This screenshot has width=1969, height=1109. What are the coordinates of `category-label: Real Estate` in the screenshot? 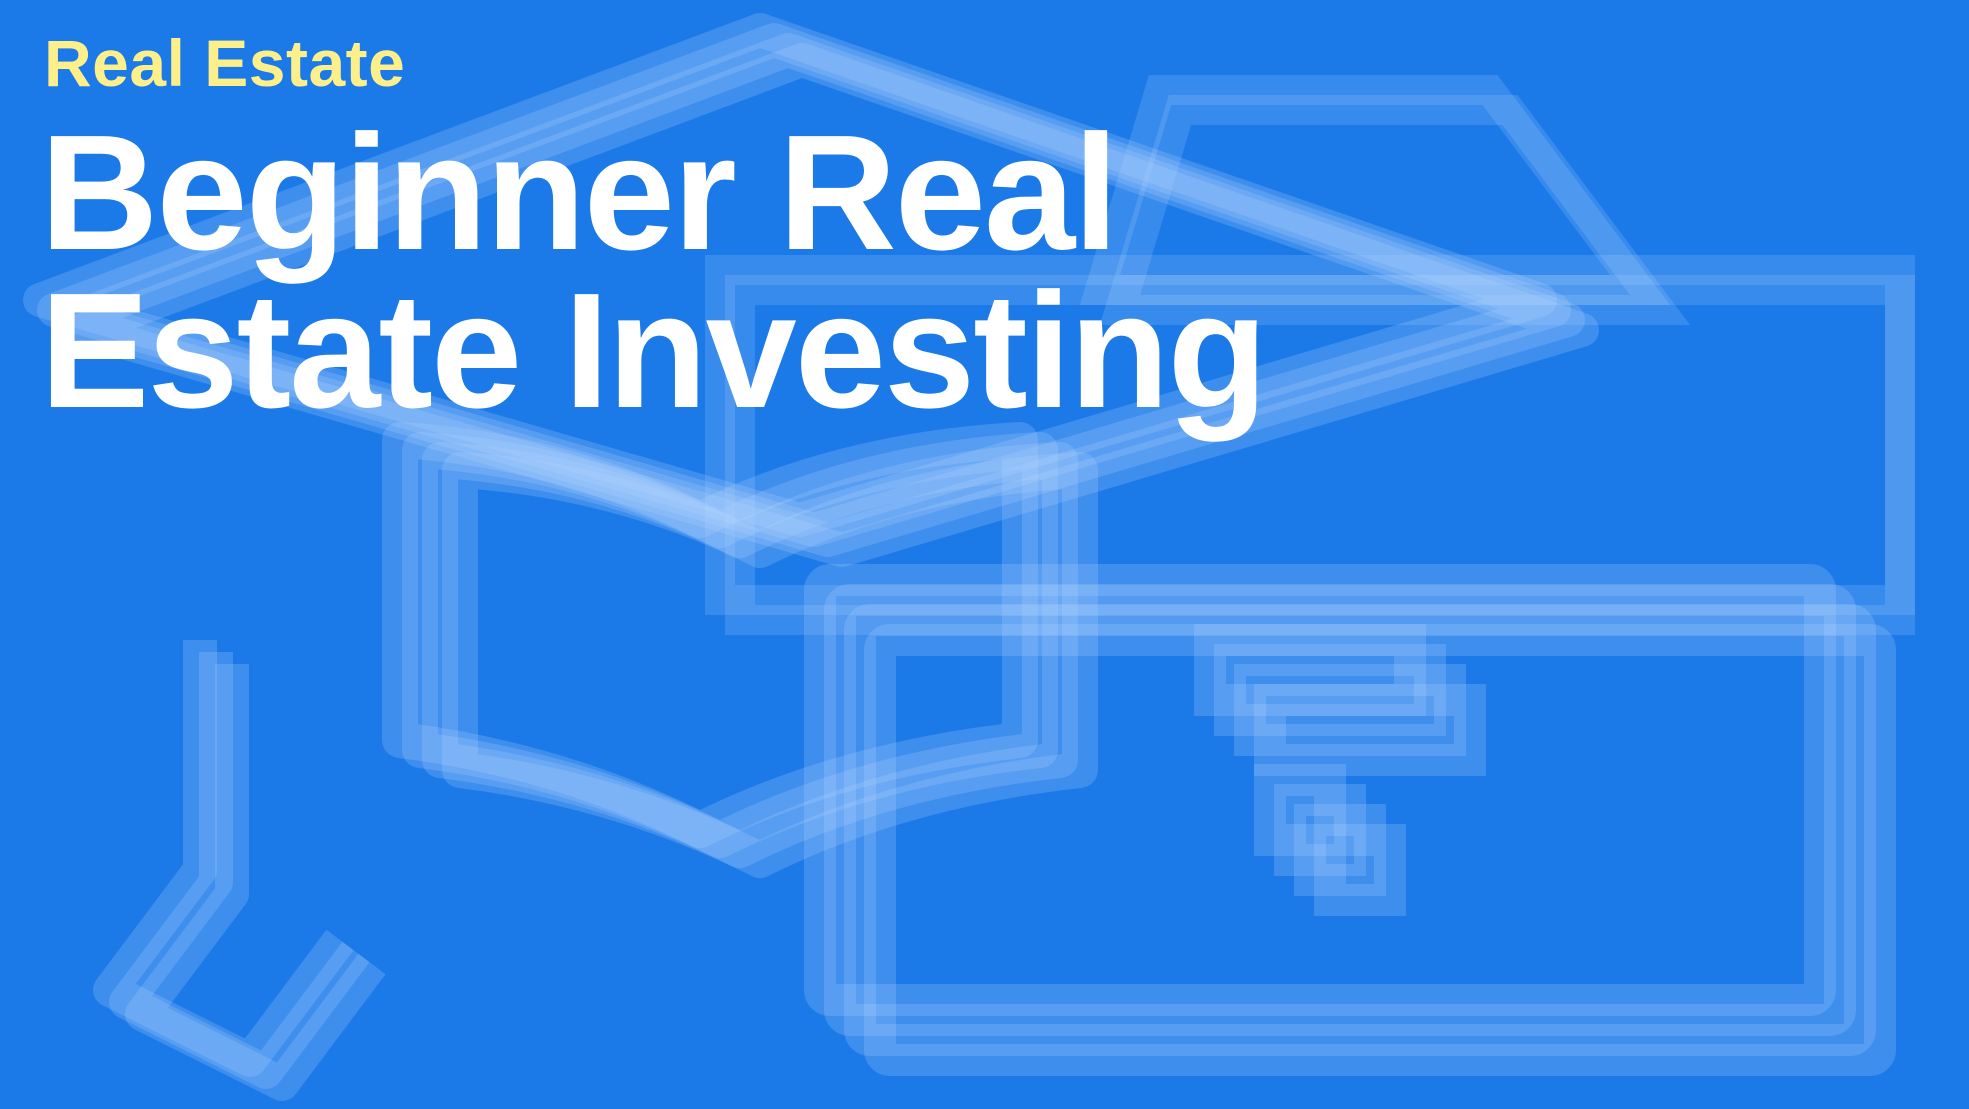 It's located at (225, 63).